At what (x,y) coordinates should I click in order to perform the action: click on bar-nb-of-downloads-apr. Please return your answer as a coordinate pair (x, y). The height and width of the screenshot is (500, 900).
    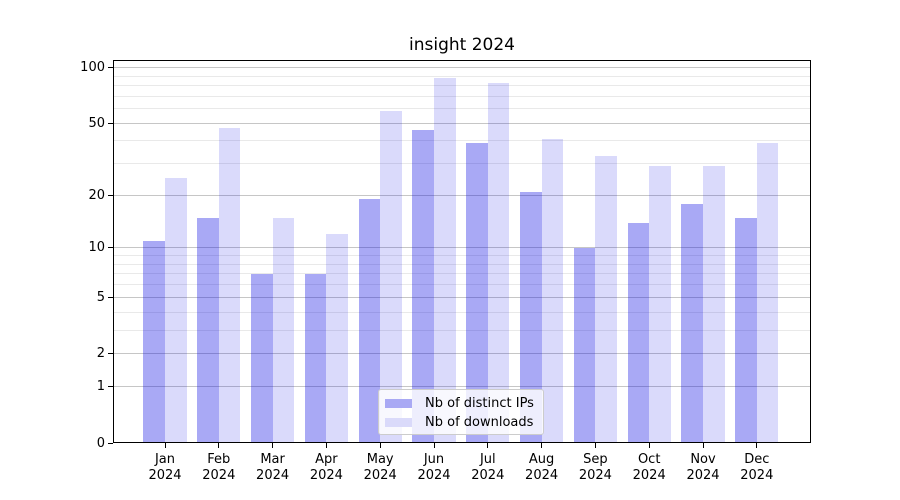
    Looking at the image, I should click on (337, 338).